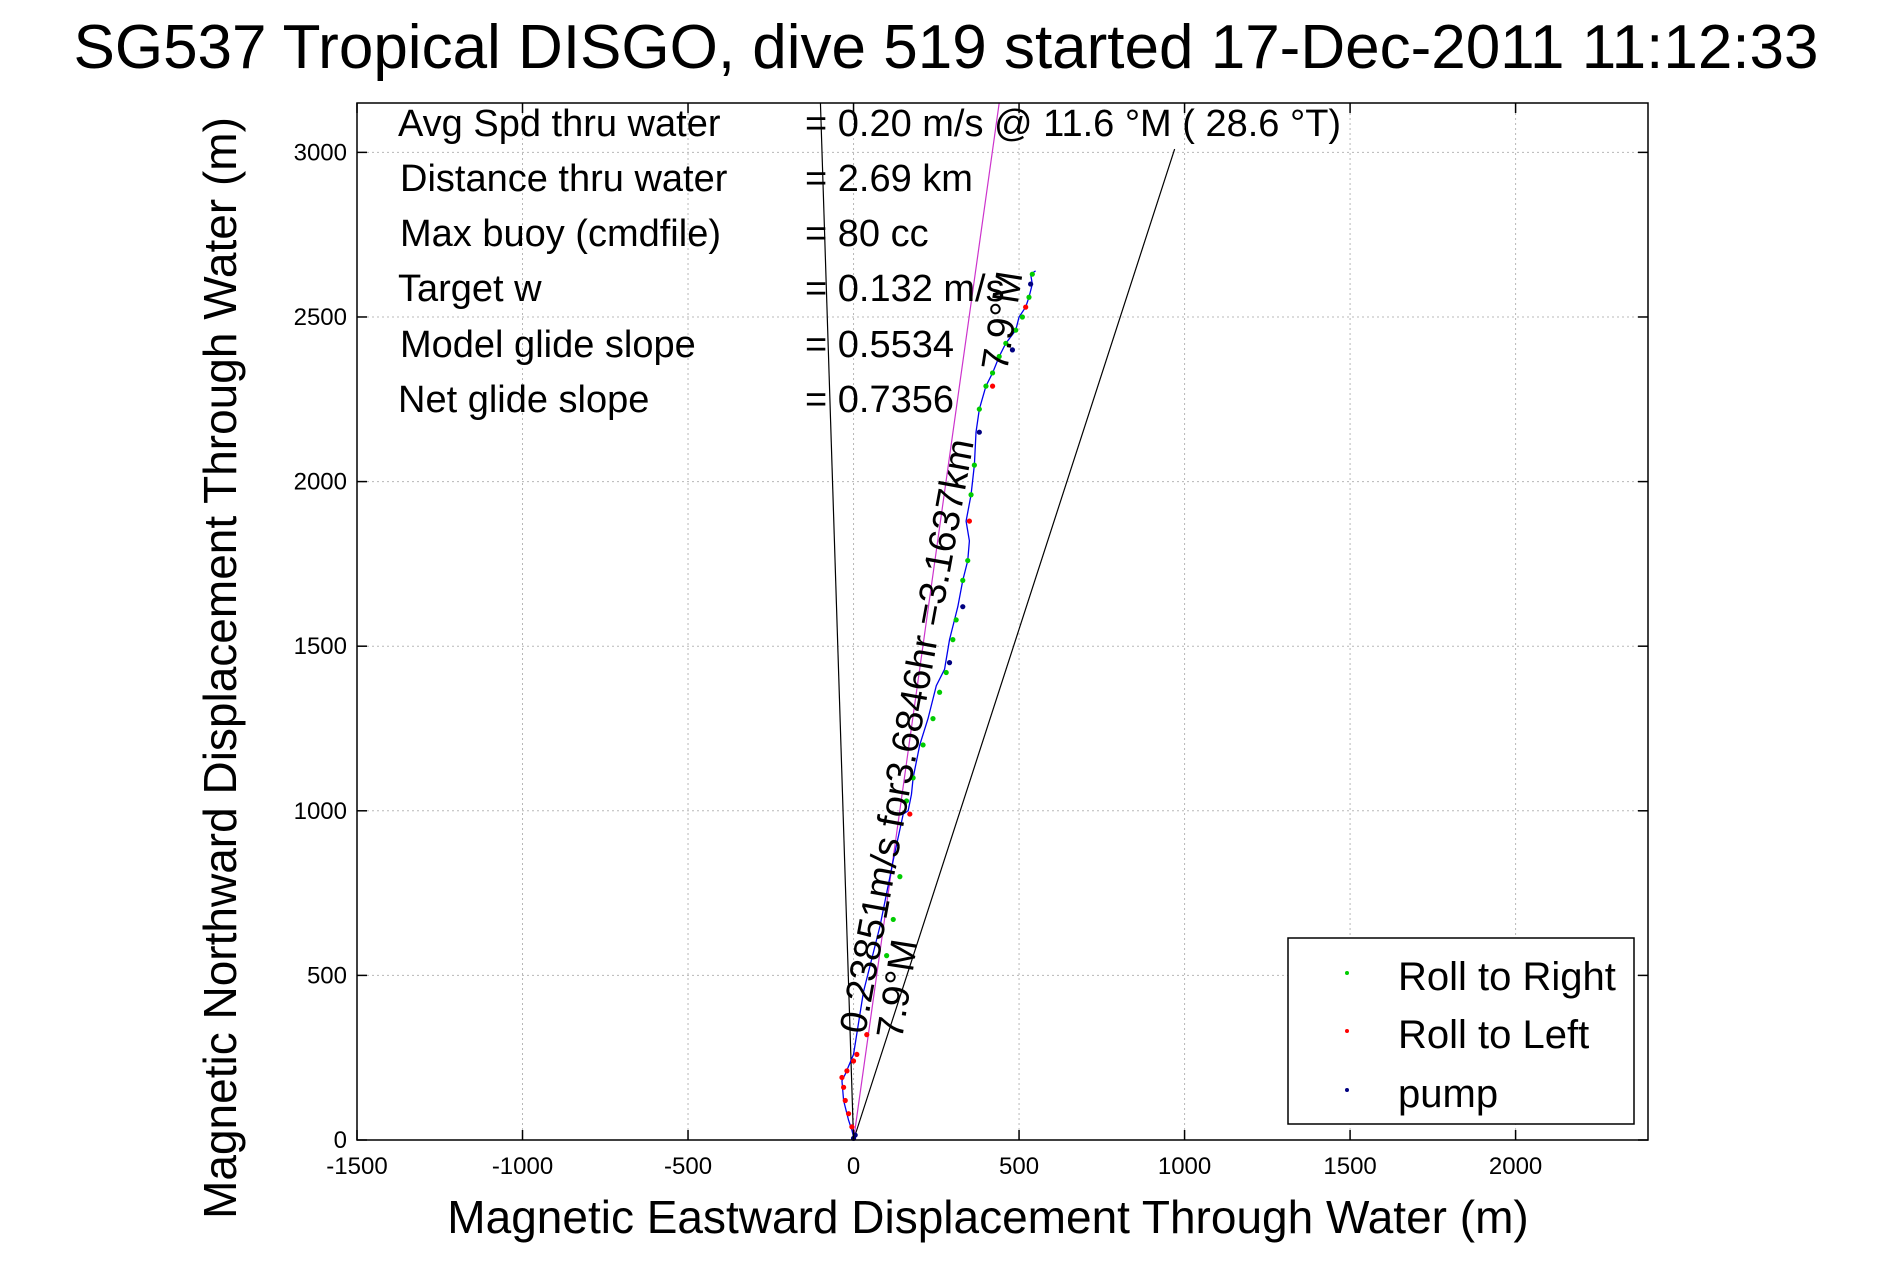 The image size is (1891, 1267). What do you see at coordinates (320, 317) in the screenshot?
I see `y-tick-label: 2500` at bounding box center [320, 317].